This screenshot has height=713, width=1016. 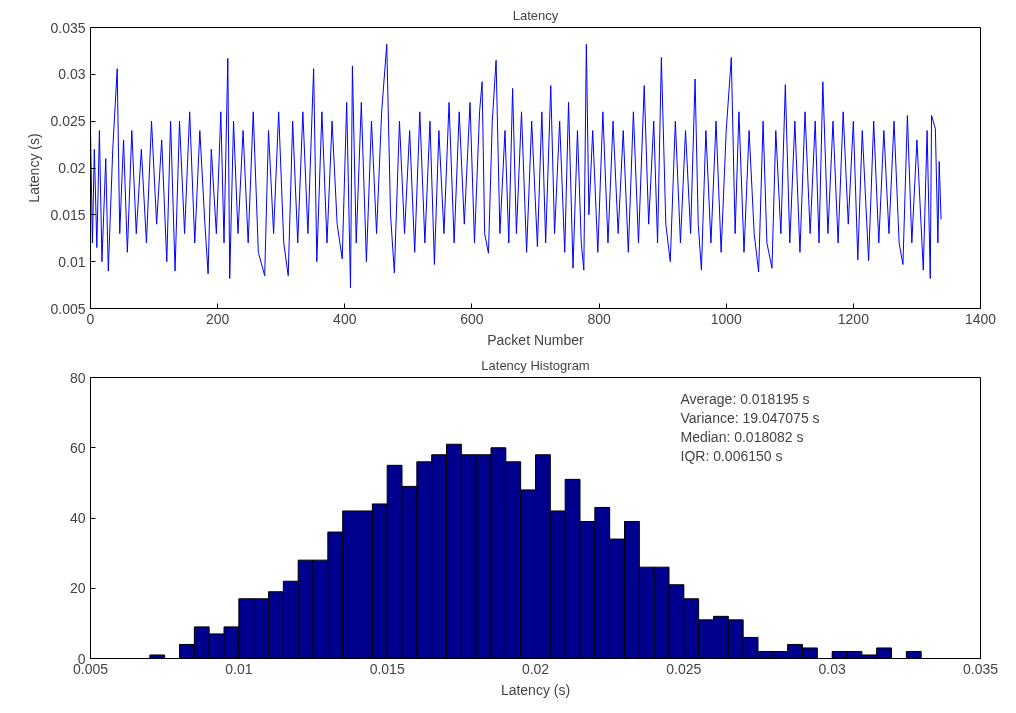 What do you see at coordinates (68, 121) in the screenshot?
I see `y-tick-label: 0.025` at bounding box center [68, 121].